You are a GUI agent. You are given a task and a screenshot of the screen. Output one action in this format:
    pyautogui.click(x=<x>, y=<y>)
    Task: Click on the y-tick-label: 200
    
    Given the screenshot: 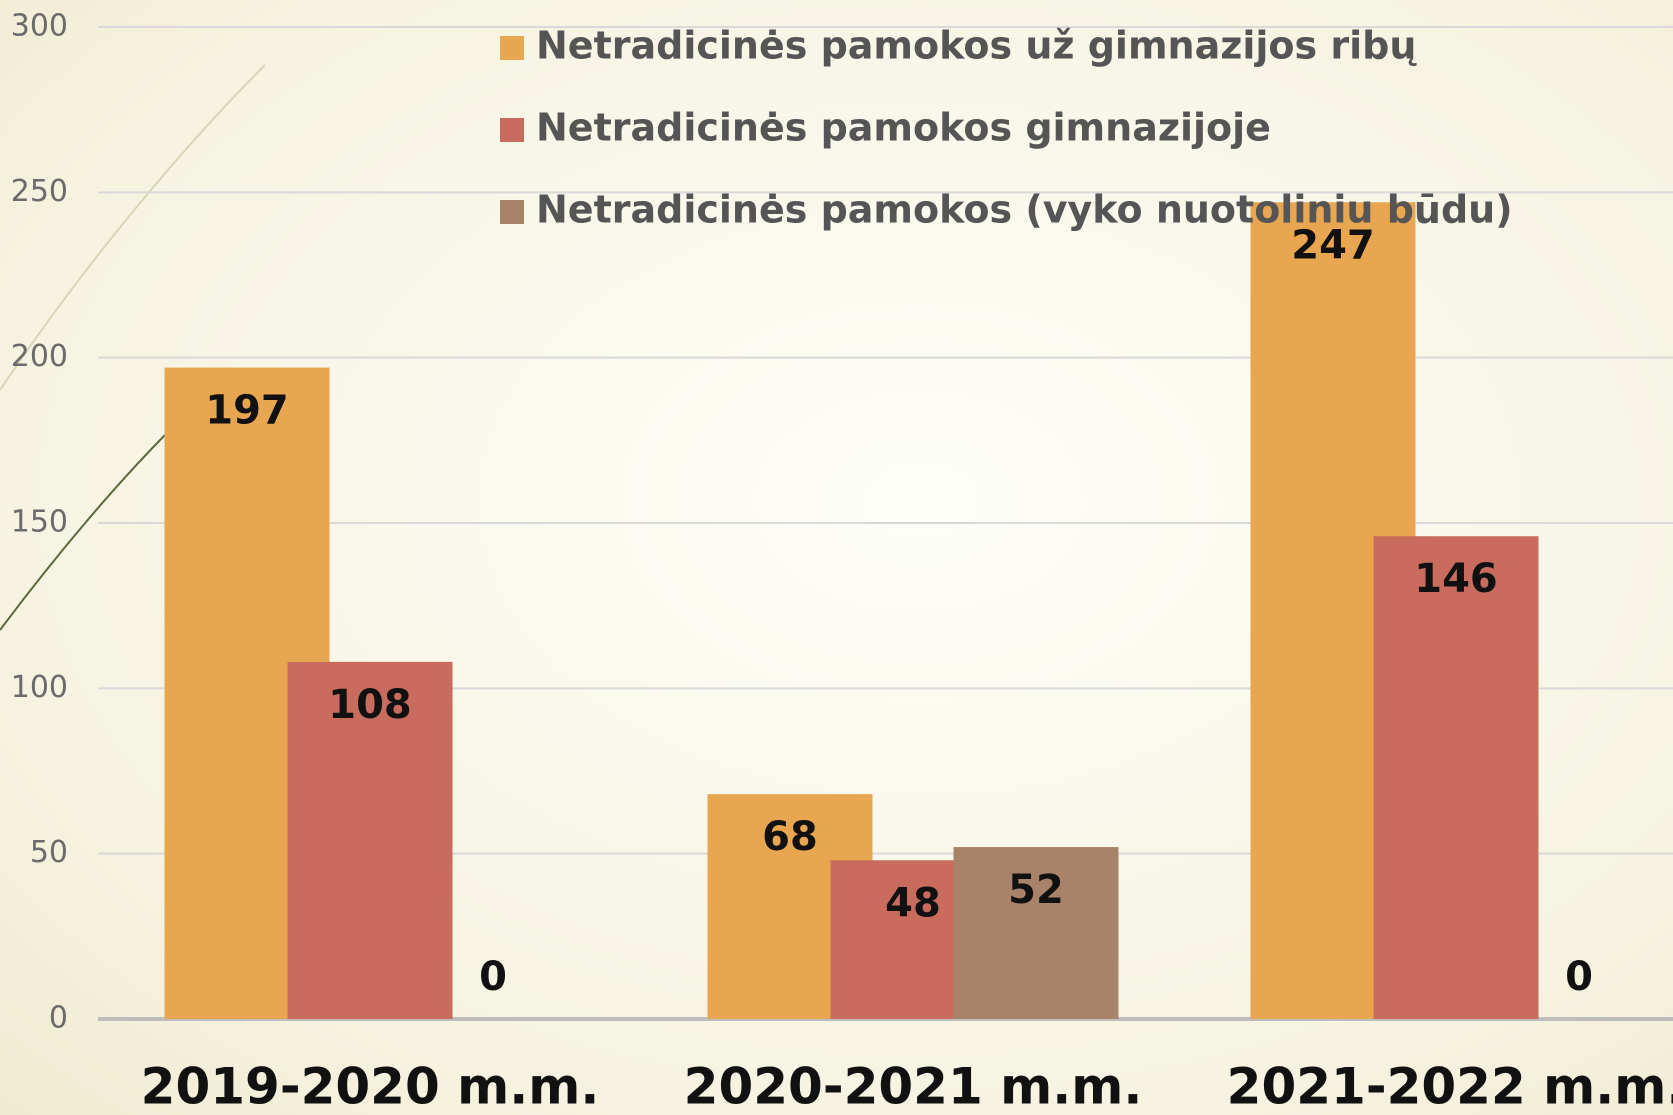 What is the action you would take?
    pyautogui.click(x=39, y=356)
    